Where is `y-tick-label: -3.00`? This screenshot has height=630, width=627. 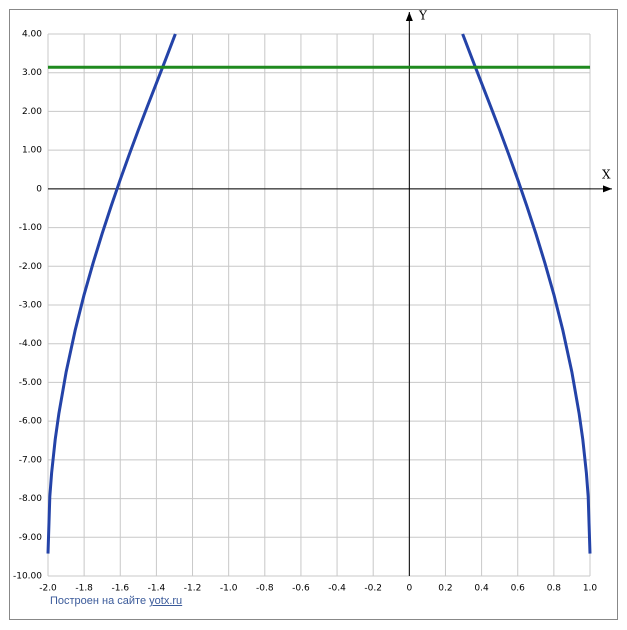
y-tick-label: -3.00 is located at coordinates (31, 306).